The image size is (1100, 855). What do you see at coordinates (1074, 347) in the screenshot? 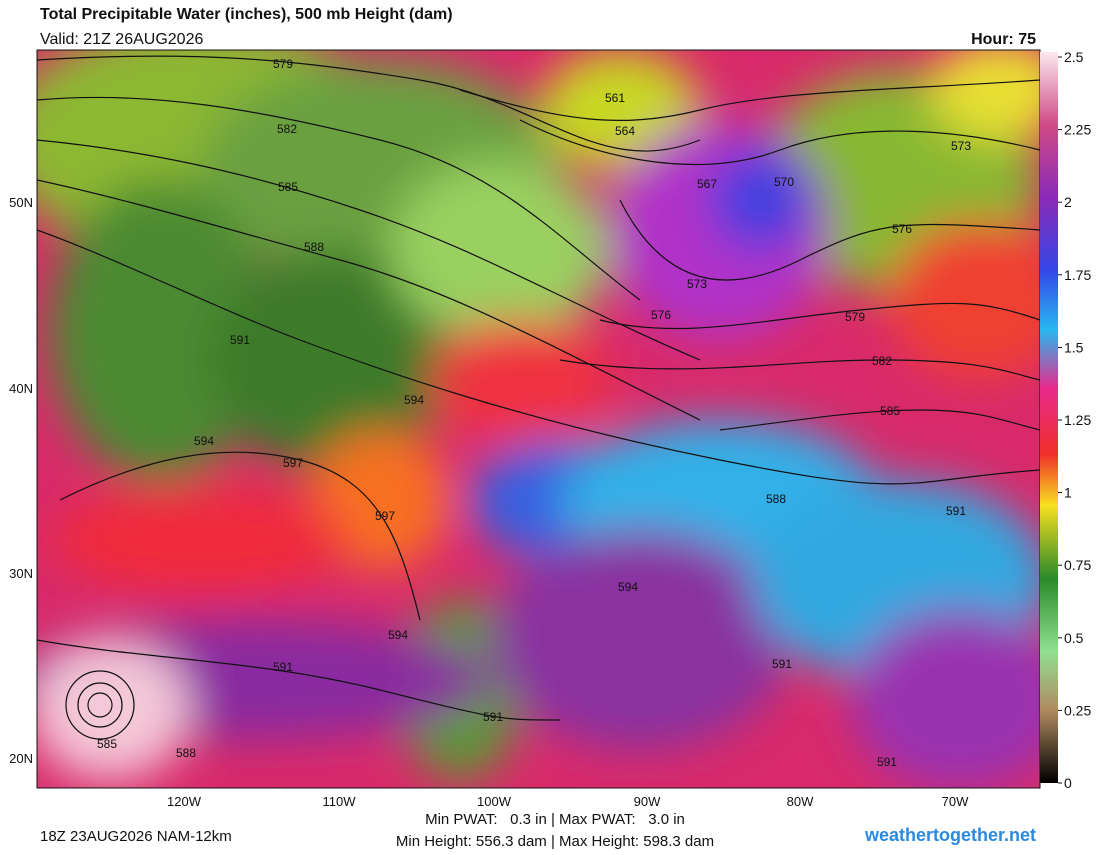
I see `colorbar-label: 1.5` at bounding box center [1074, 347].